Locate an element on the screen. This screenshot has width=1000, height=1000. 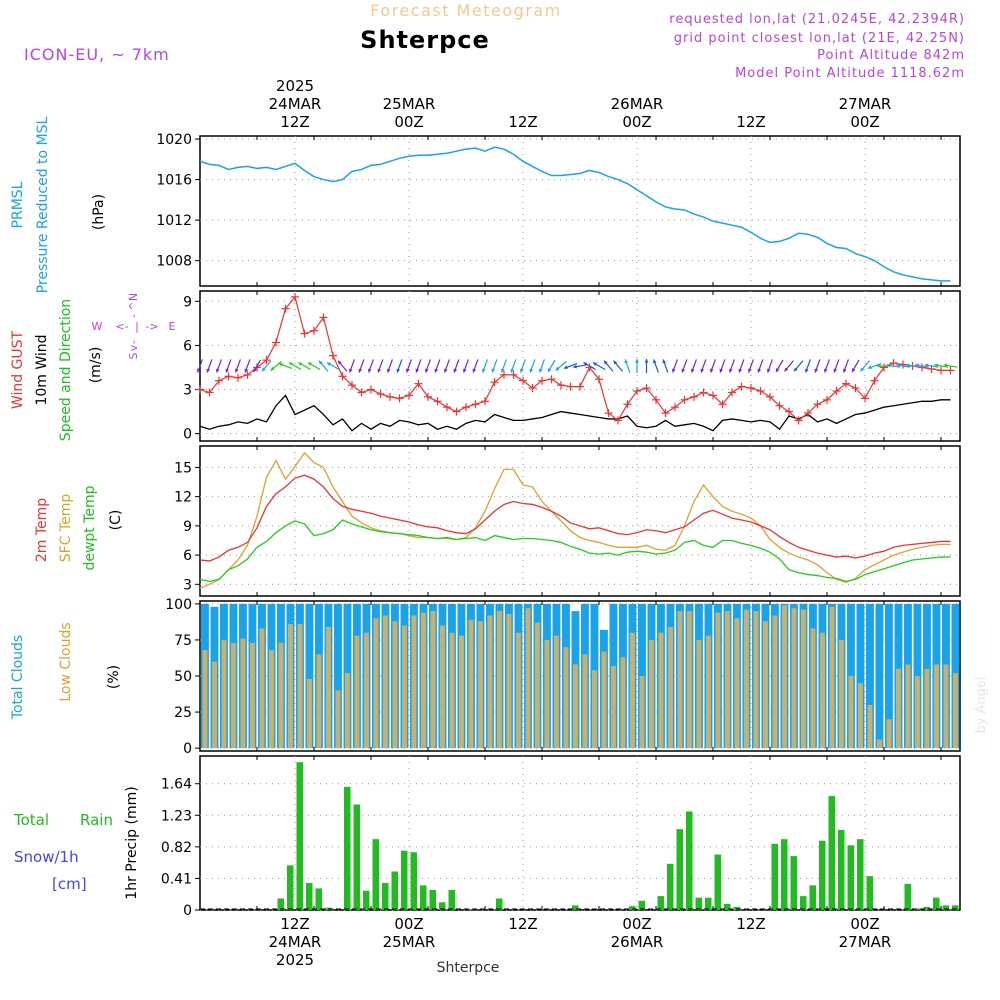
label-ms: (m/s) is located at coordinates (96, 365).